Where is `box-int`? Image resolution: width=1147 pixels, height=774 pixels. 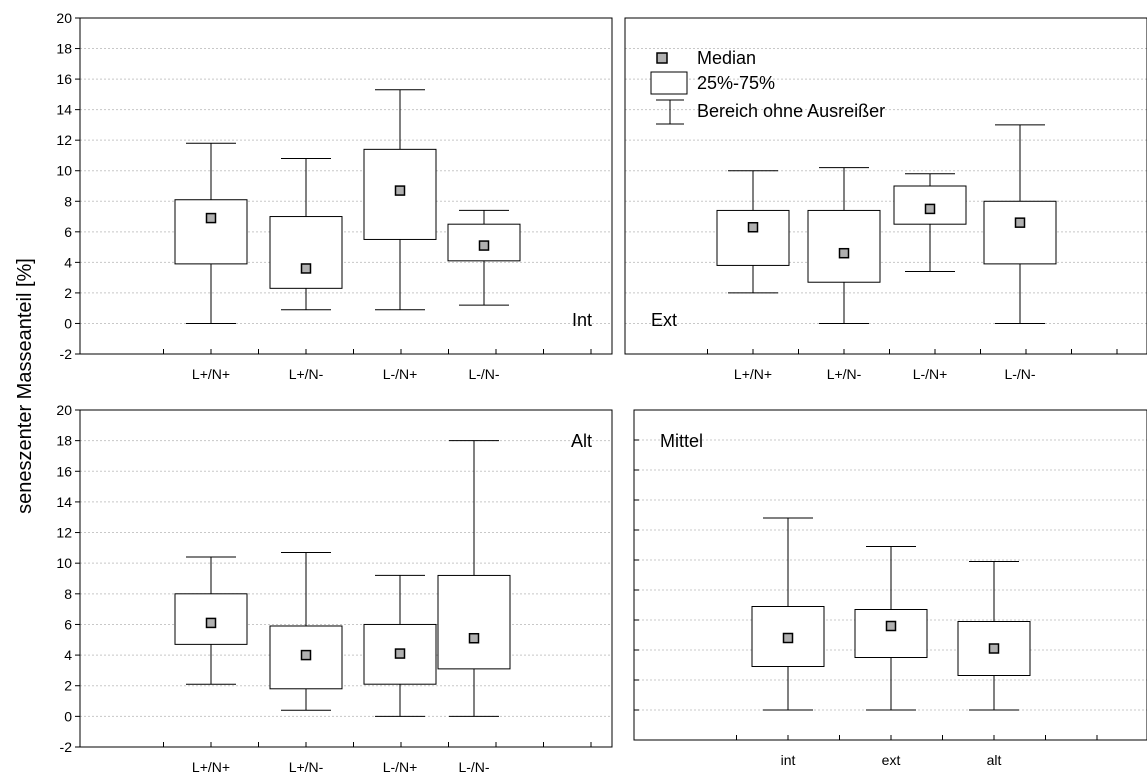
box-int is located at coordinates (788, 614).